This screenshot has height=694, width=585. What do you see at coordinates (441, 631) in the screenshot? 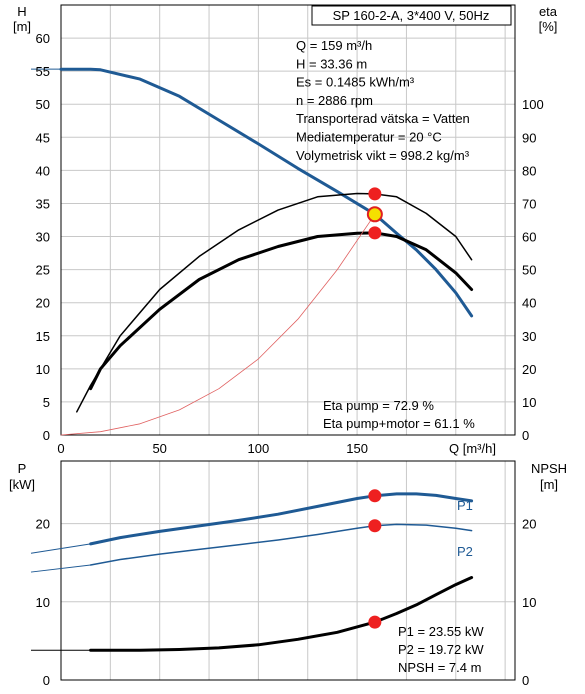
I see `power-annotation: P1 = 23.55 kW` at bounding box center [441, 631].